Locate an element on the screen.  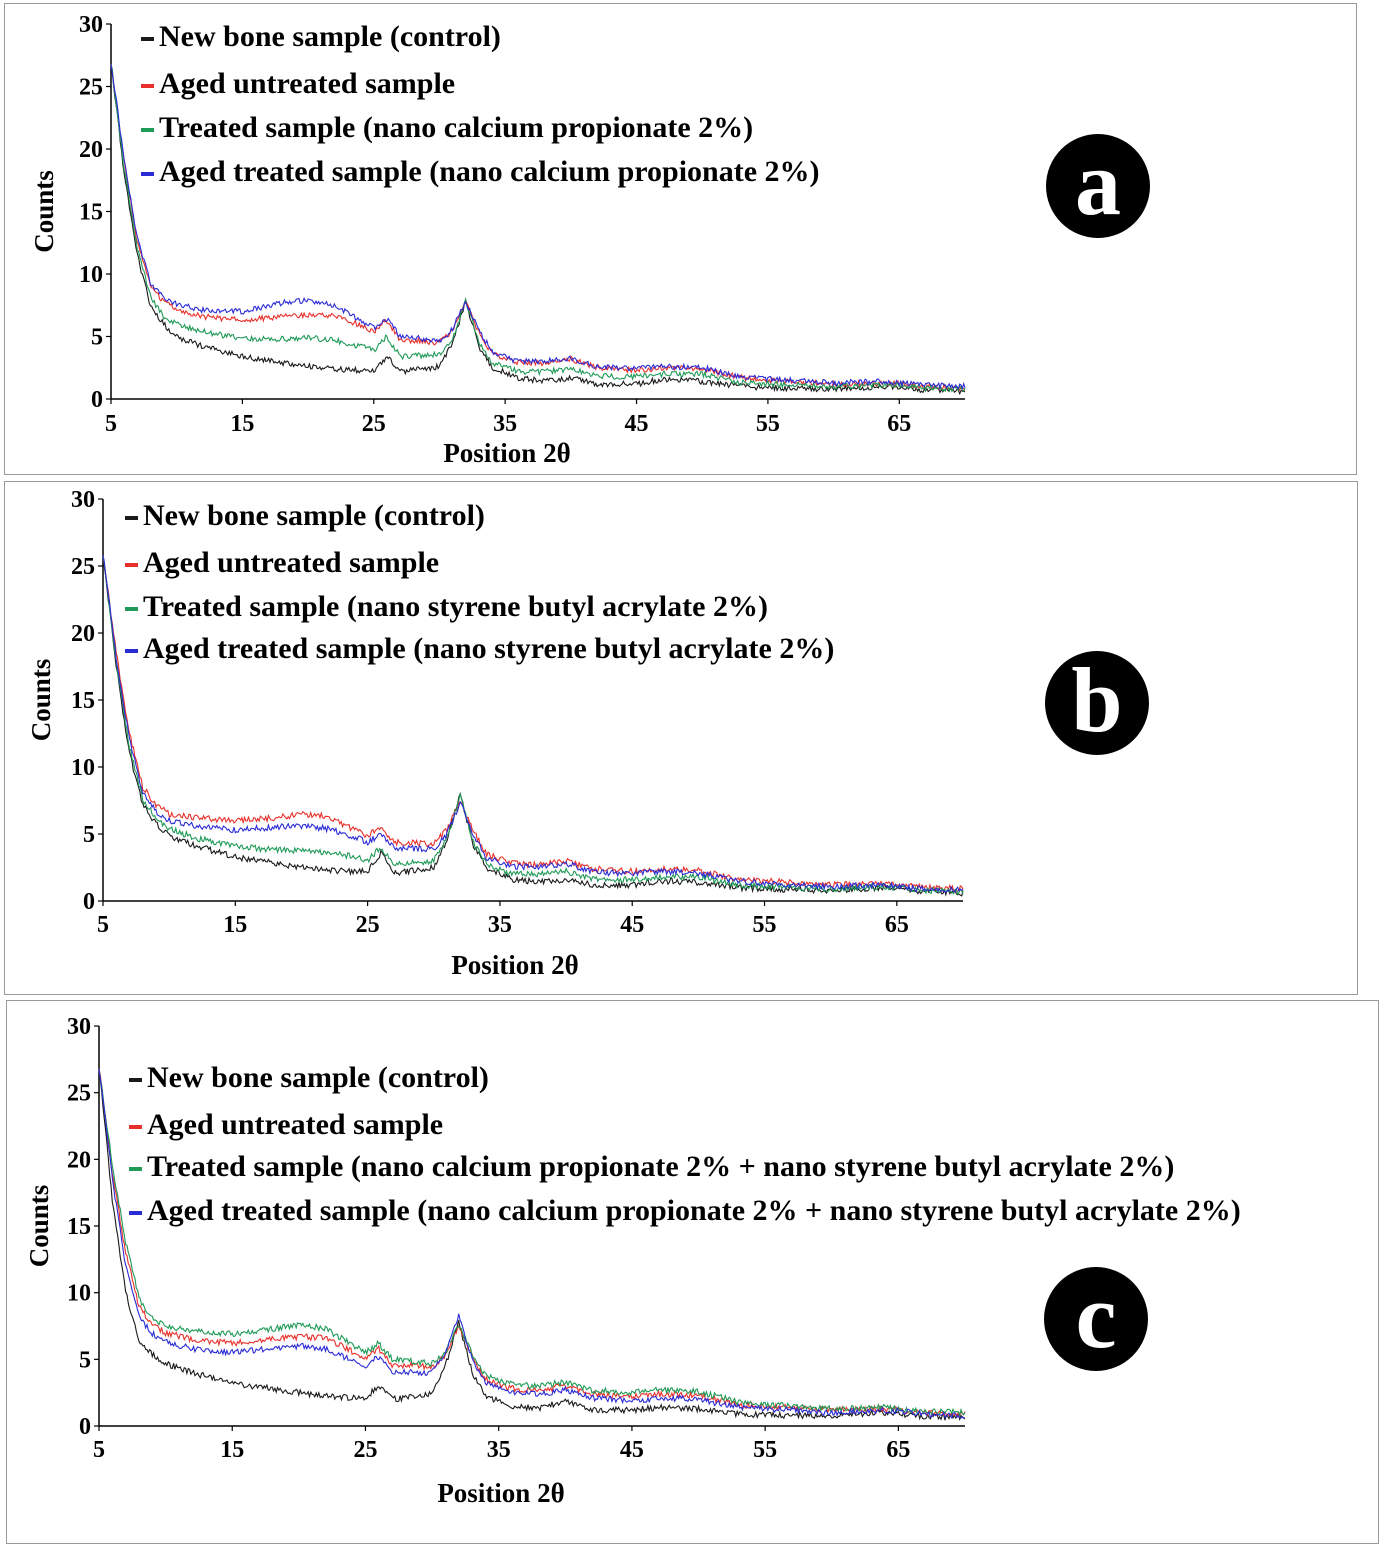
panel-badge-label: c is located at coordinates (1096, 1316).